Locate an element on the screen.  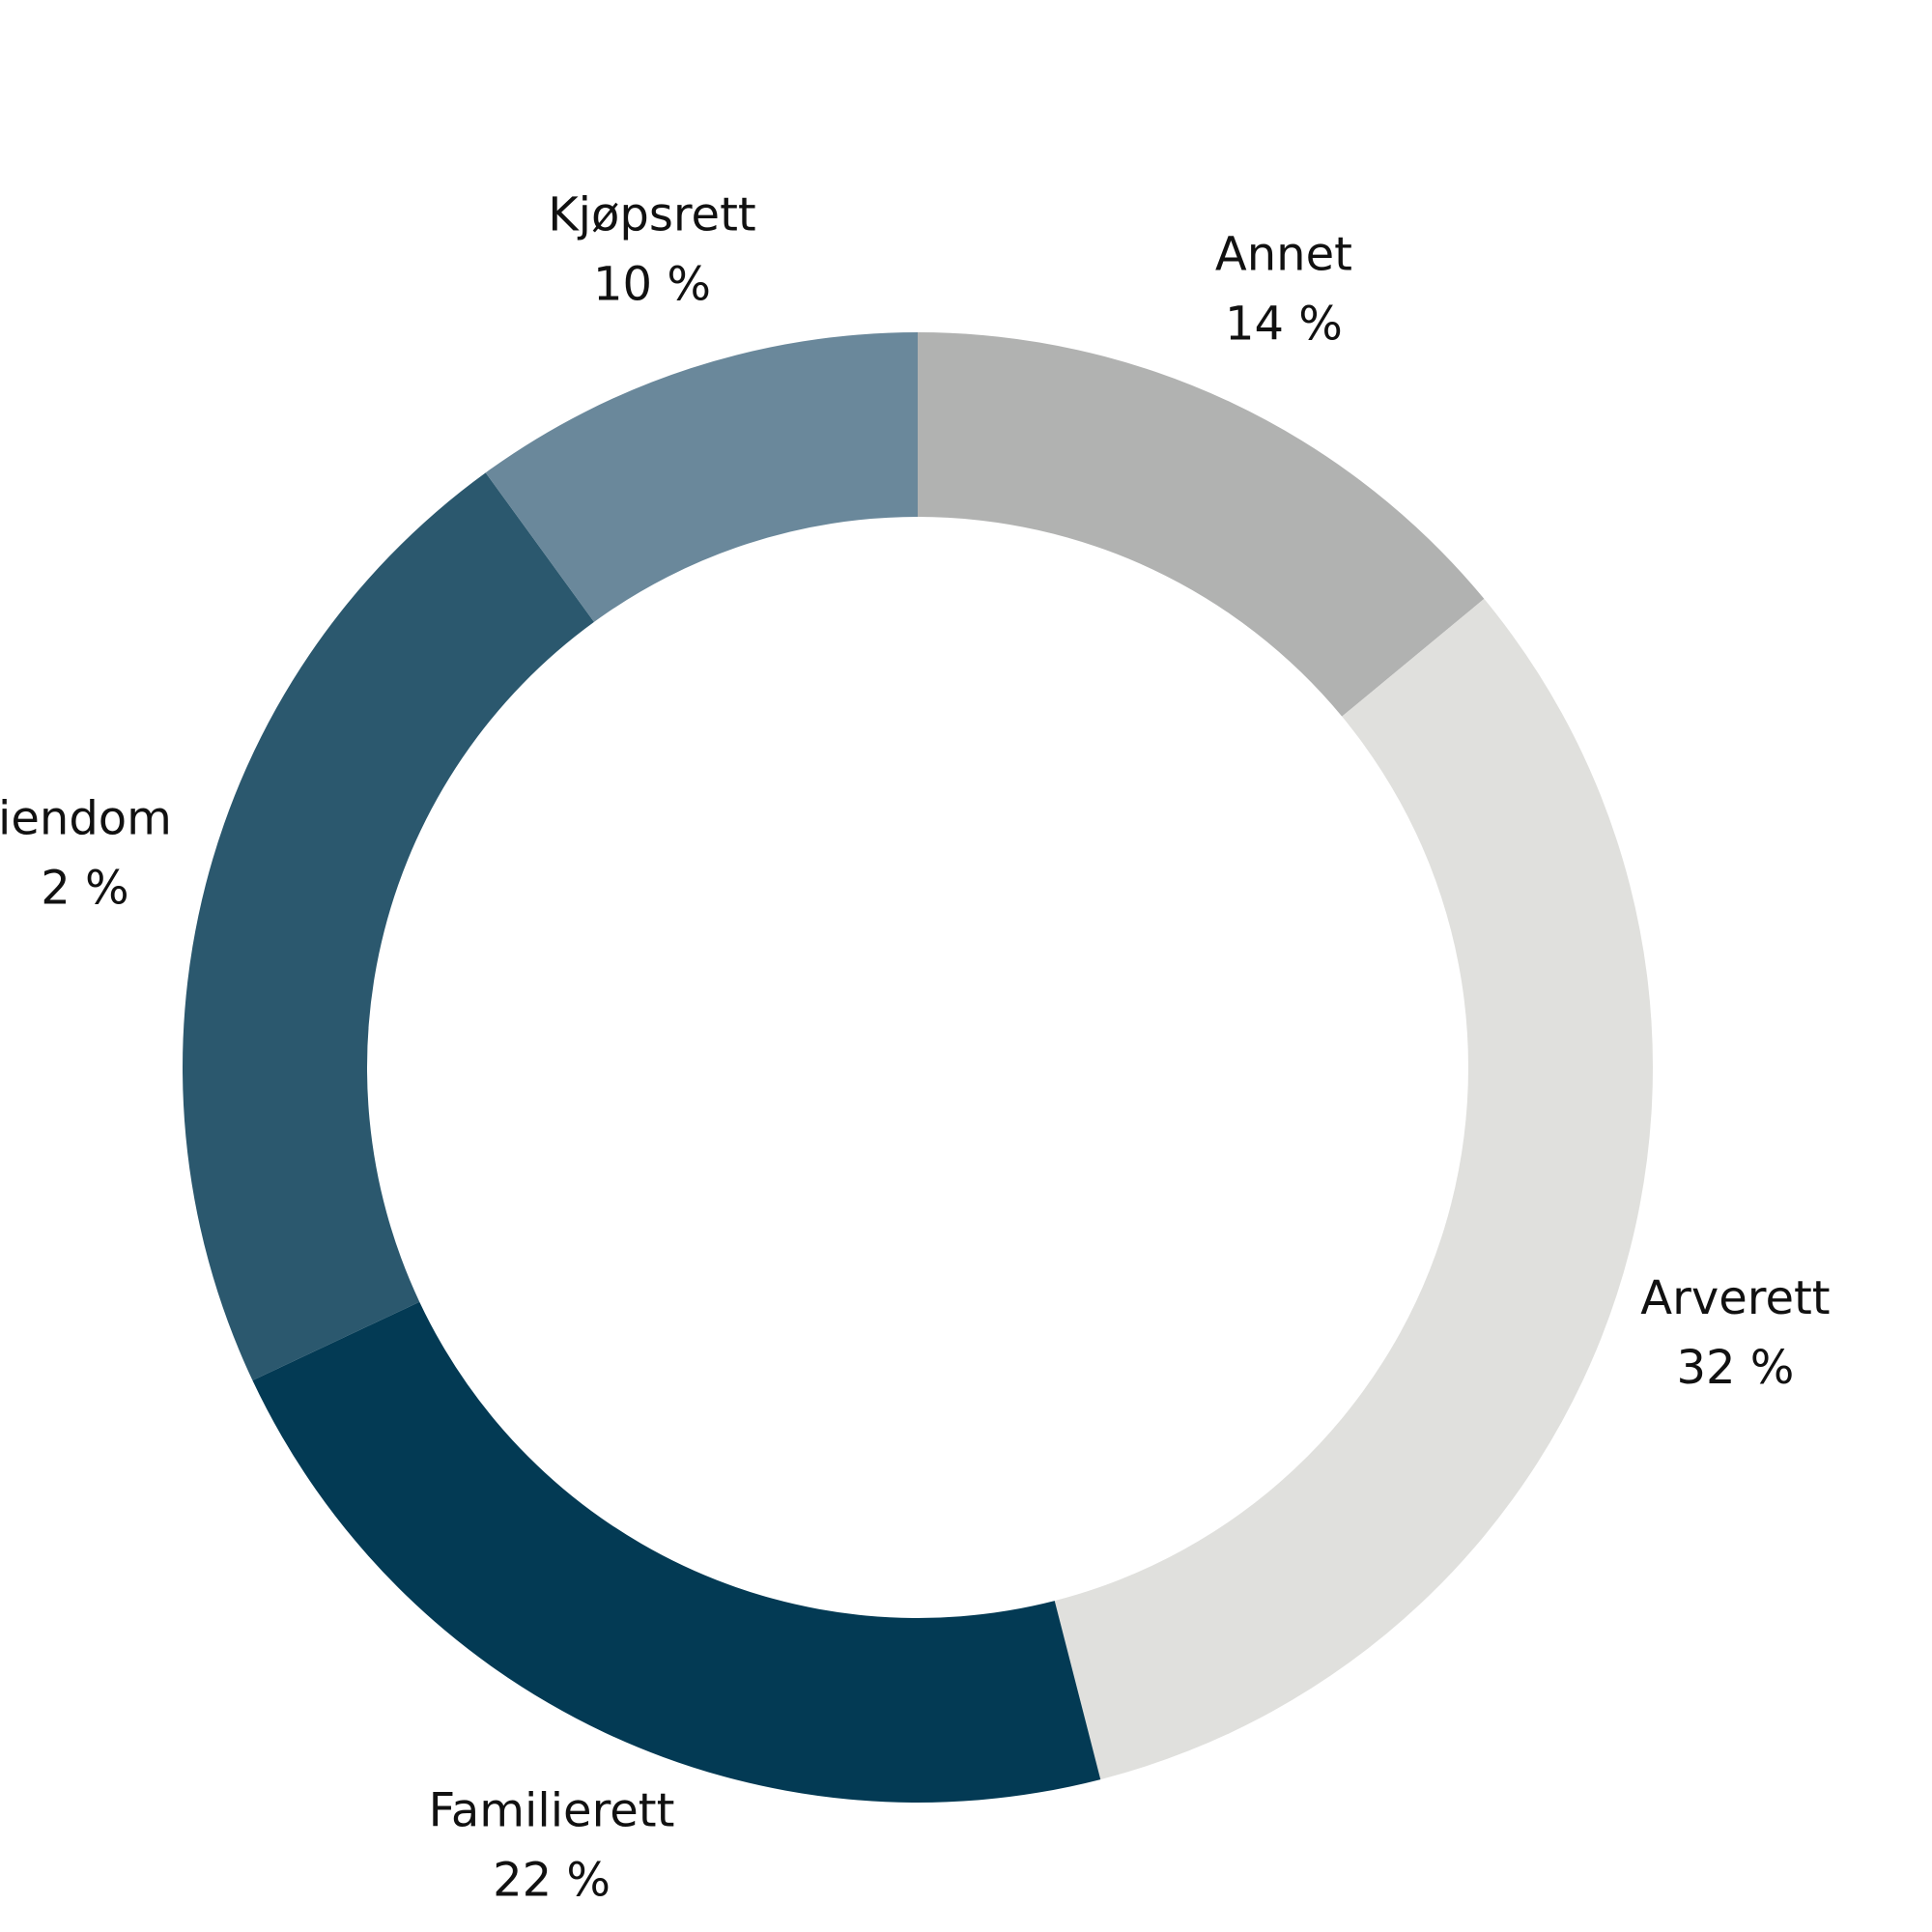
segment-label-3: iendom 2 % is located at coordinates (86, 854).